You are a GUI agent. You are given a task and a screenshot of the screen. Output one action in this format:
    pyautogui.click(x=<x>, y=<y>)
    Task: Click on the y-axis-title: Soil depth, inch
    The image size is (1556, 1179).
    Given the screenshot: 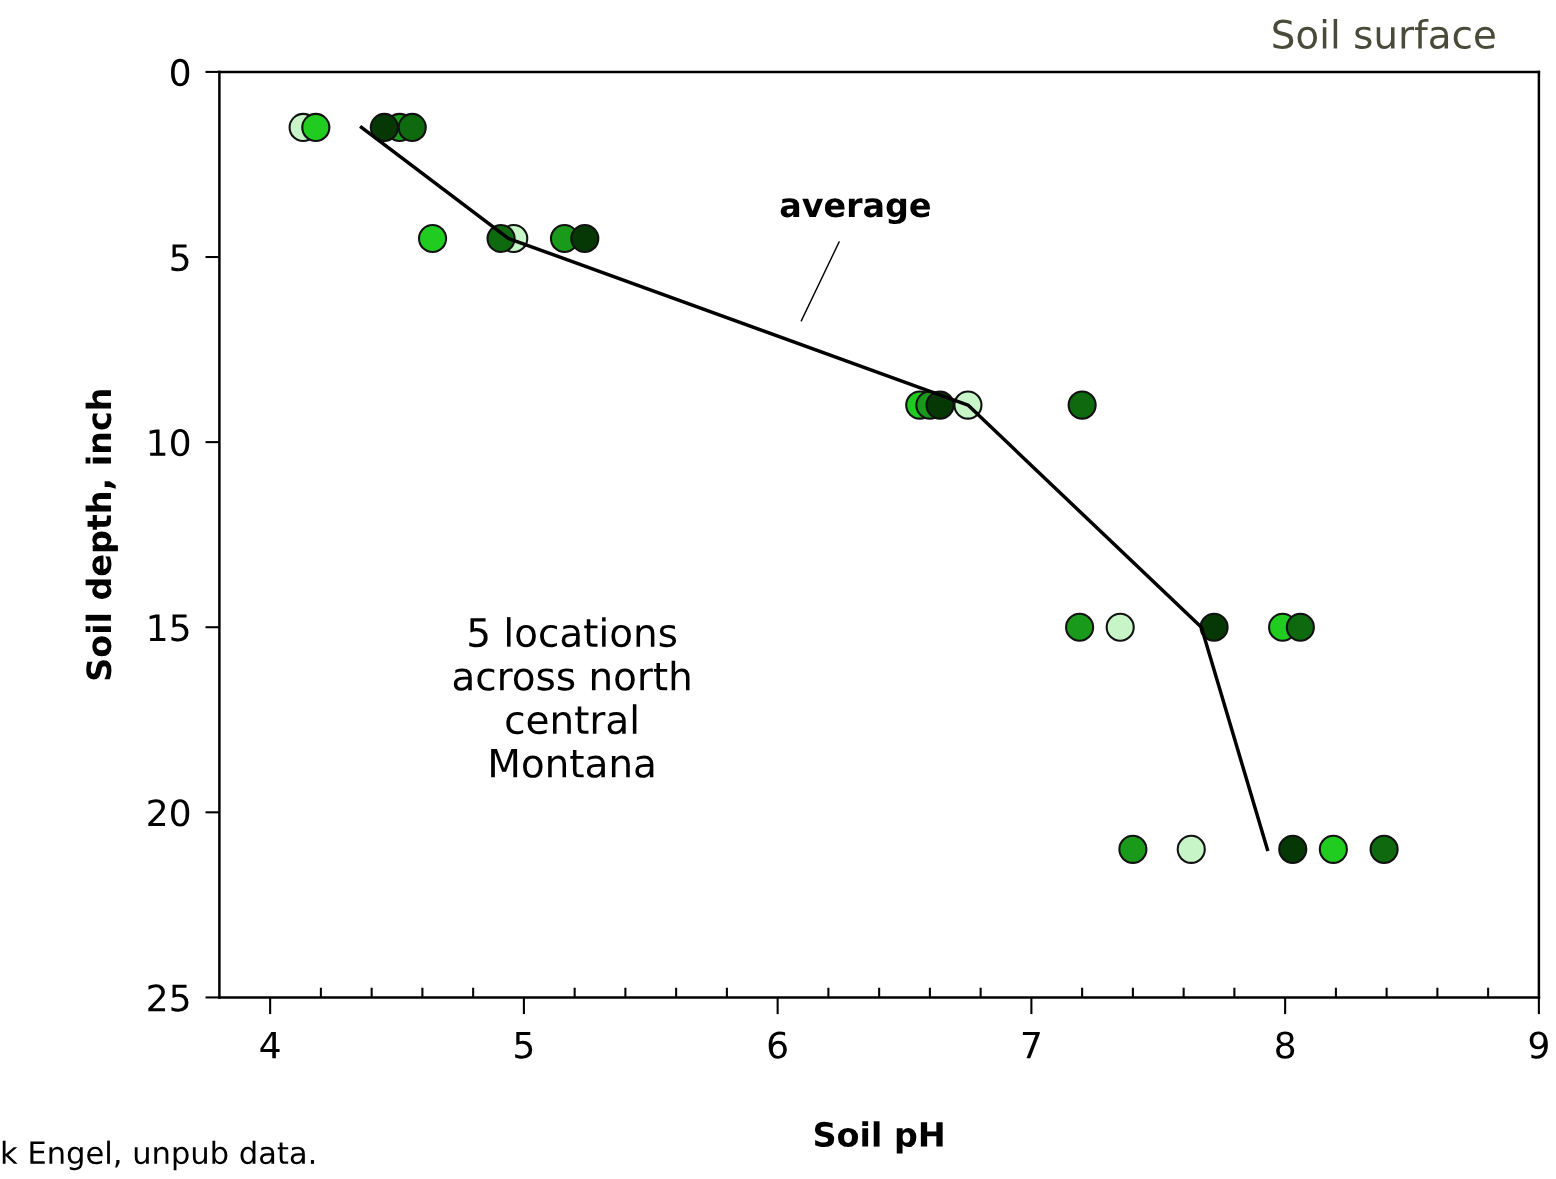 What is the action you would take?
    pyautogui.click(x=101, y=535)
    